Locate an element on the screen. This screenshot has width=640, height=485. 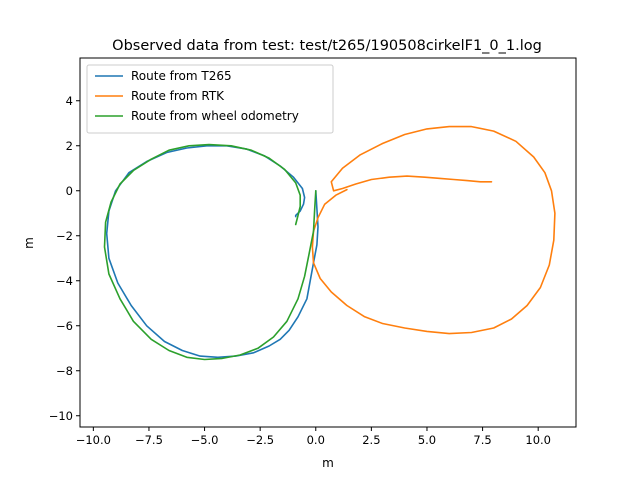
y-tick-label: 2 is located at coordinates (69, 146).